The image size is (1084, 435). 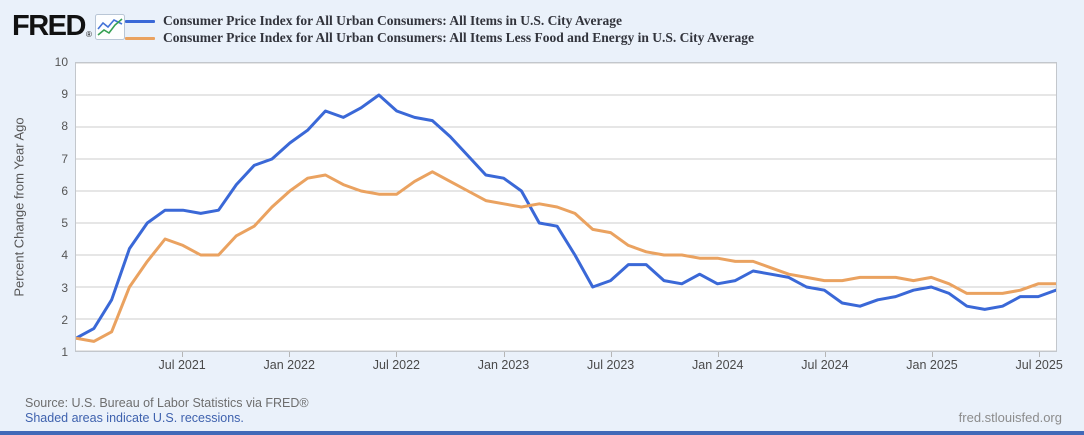 I want to click on x-tick-label: Jan 2023, so click(x=503, y=365).